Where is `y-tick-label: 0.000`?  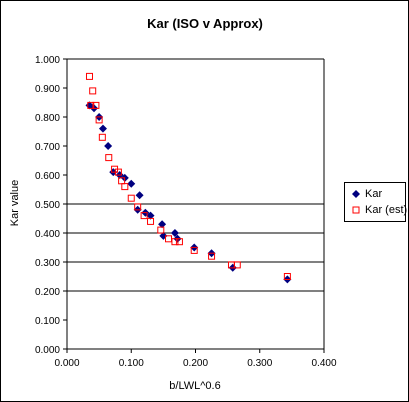 y-tick-label: 0.000 is located at coordinates (47, 350).